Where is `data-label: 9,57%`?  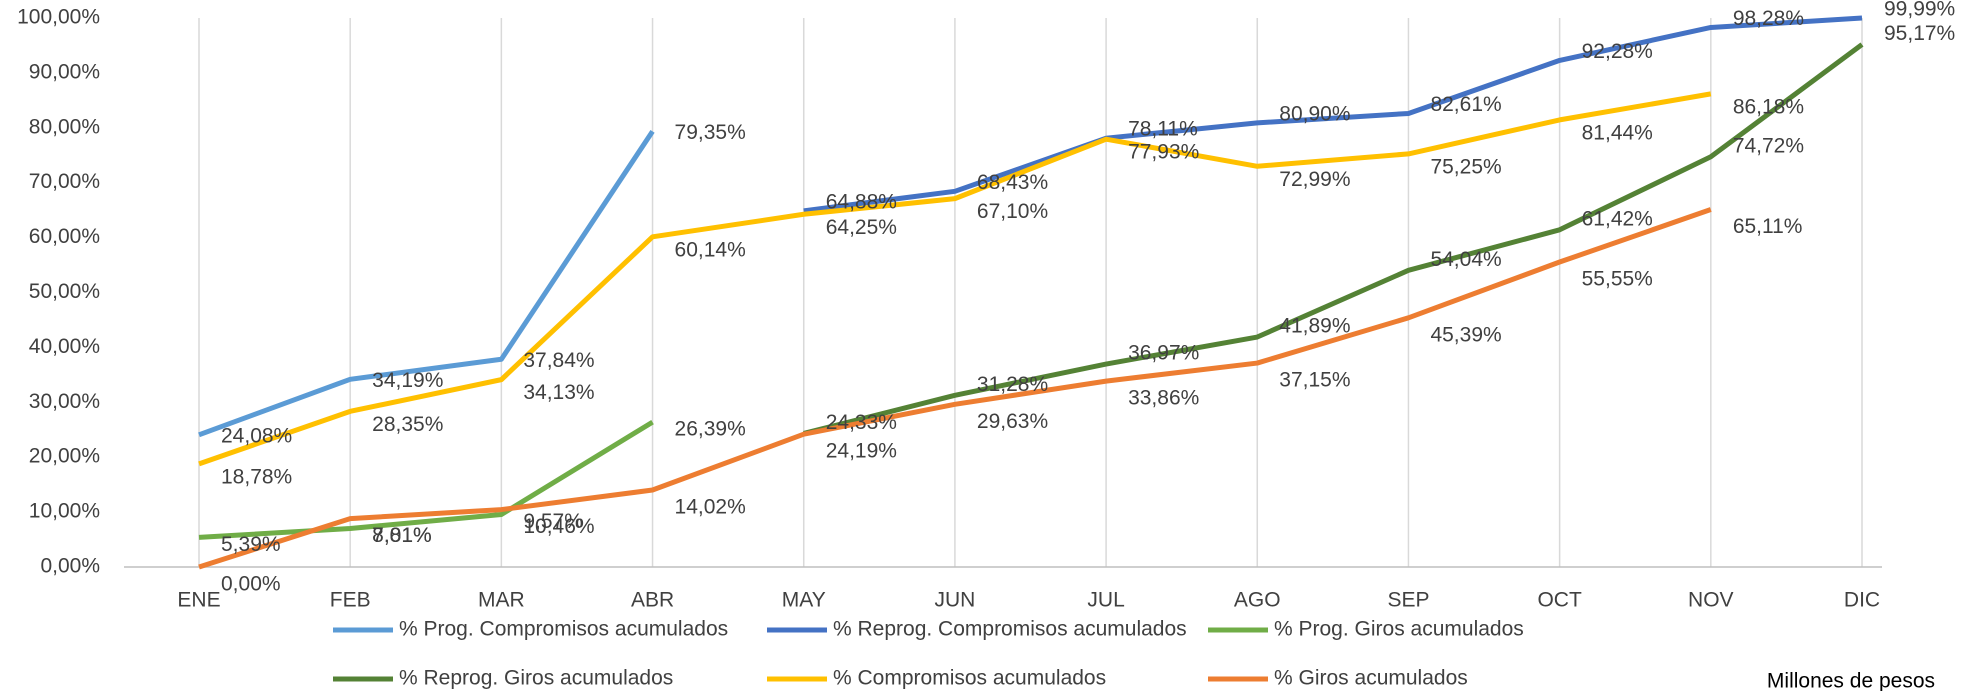 data-label: 9,57% is located at coordinates (553, 521).